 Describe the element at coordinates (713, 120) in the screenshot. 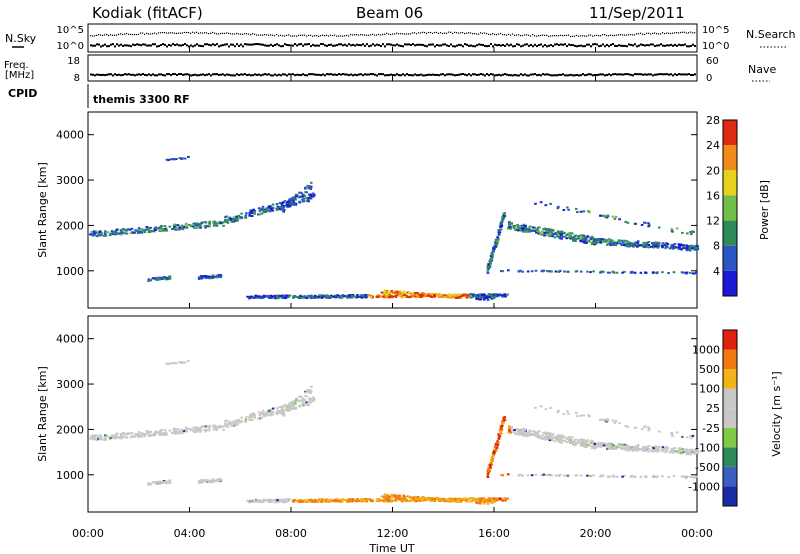

I see `colorbar-tick-label: 28` at that location.